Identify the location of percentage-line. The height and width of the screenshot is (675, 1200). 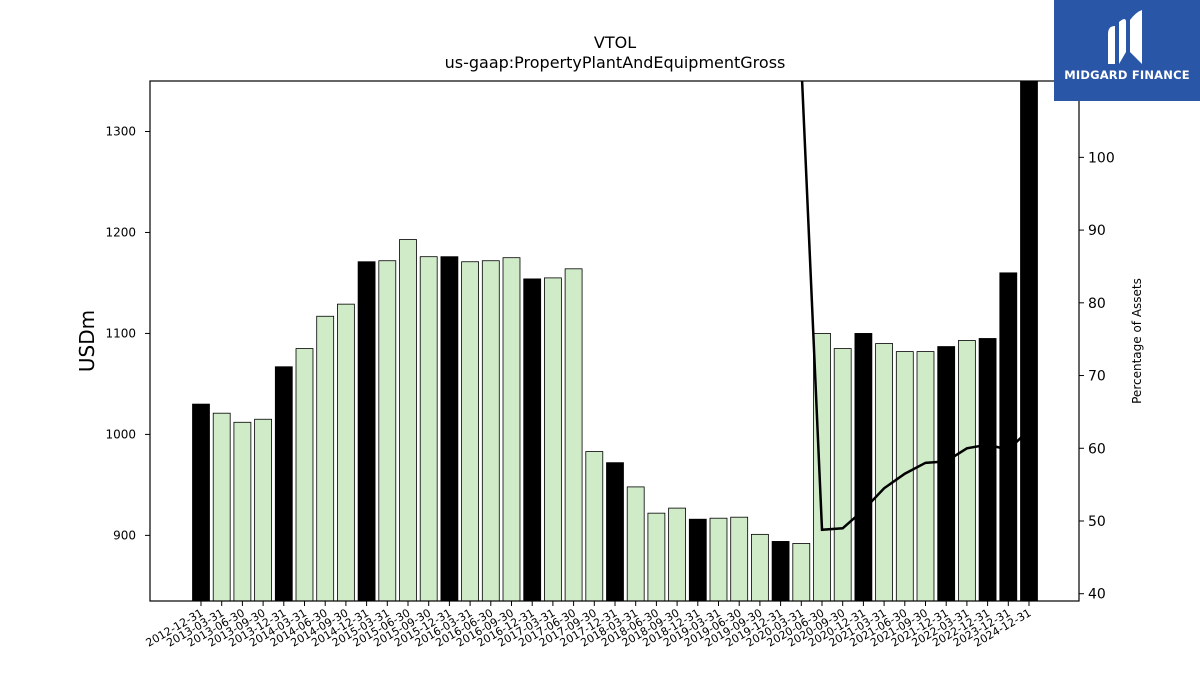
(915, 306).